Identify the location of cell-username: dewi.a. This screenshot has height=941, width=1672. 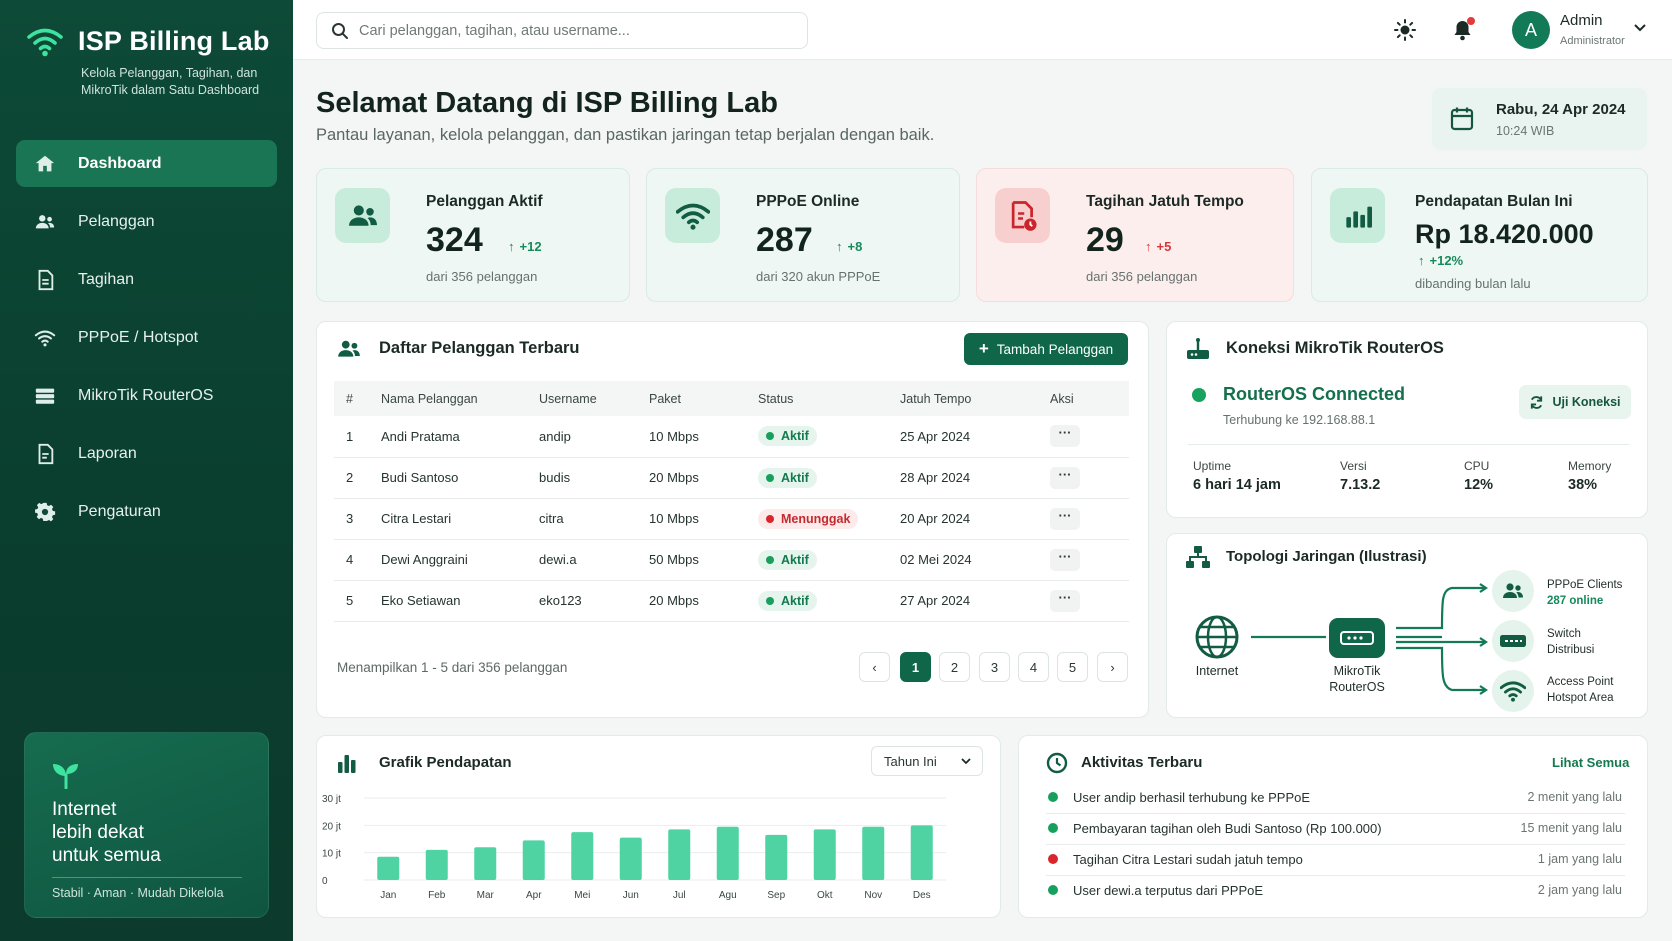
(594, 560).